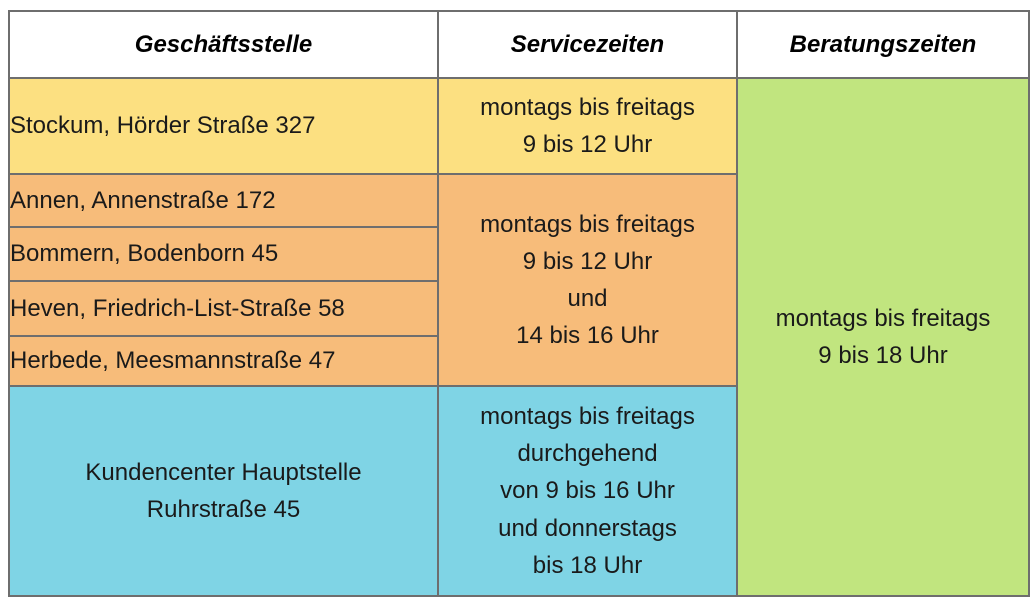  What do you see at coordinates (223, 491) in the screenshot?
I see `office-cell-kundencenter: Kundencenter Hauptstelle Ruhrstraße 45` at bounding box center [223, 491].